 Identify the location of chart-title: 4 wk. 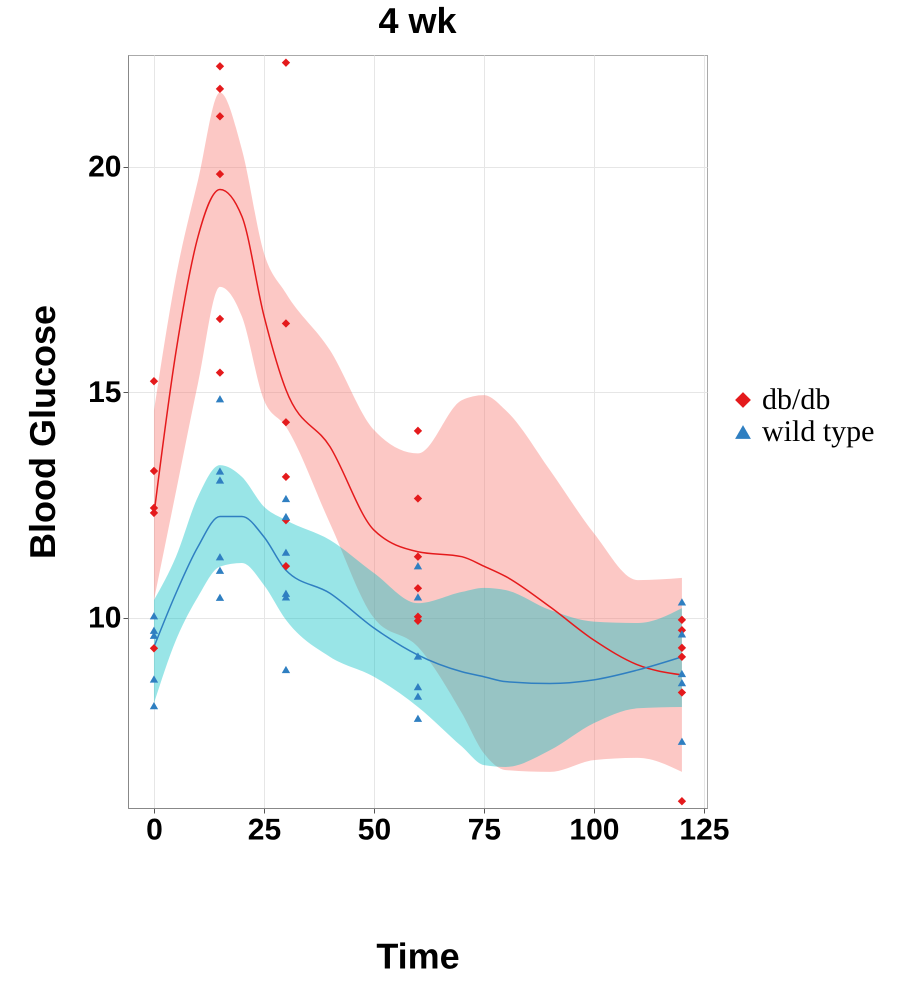
(418, 20).